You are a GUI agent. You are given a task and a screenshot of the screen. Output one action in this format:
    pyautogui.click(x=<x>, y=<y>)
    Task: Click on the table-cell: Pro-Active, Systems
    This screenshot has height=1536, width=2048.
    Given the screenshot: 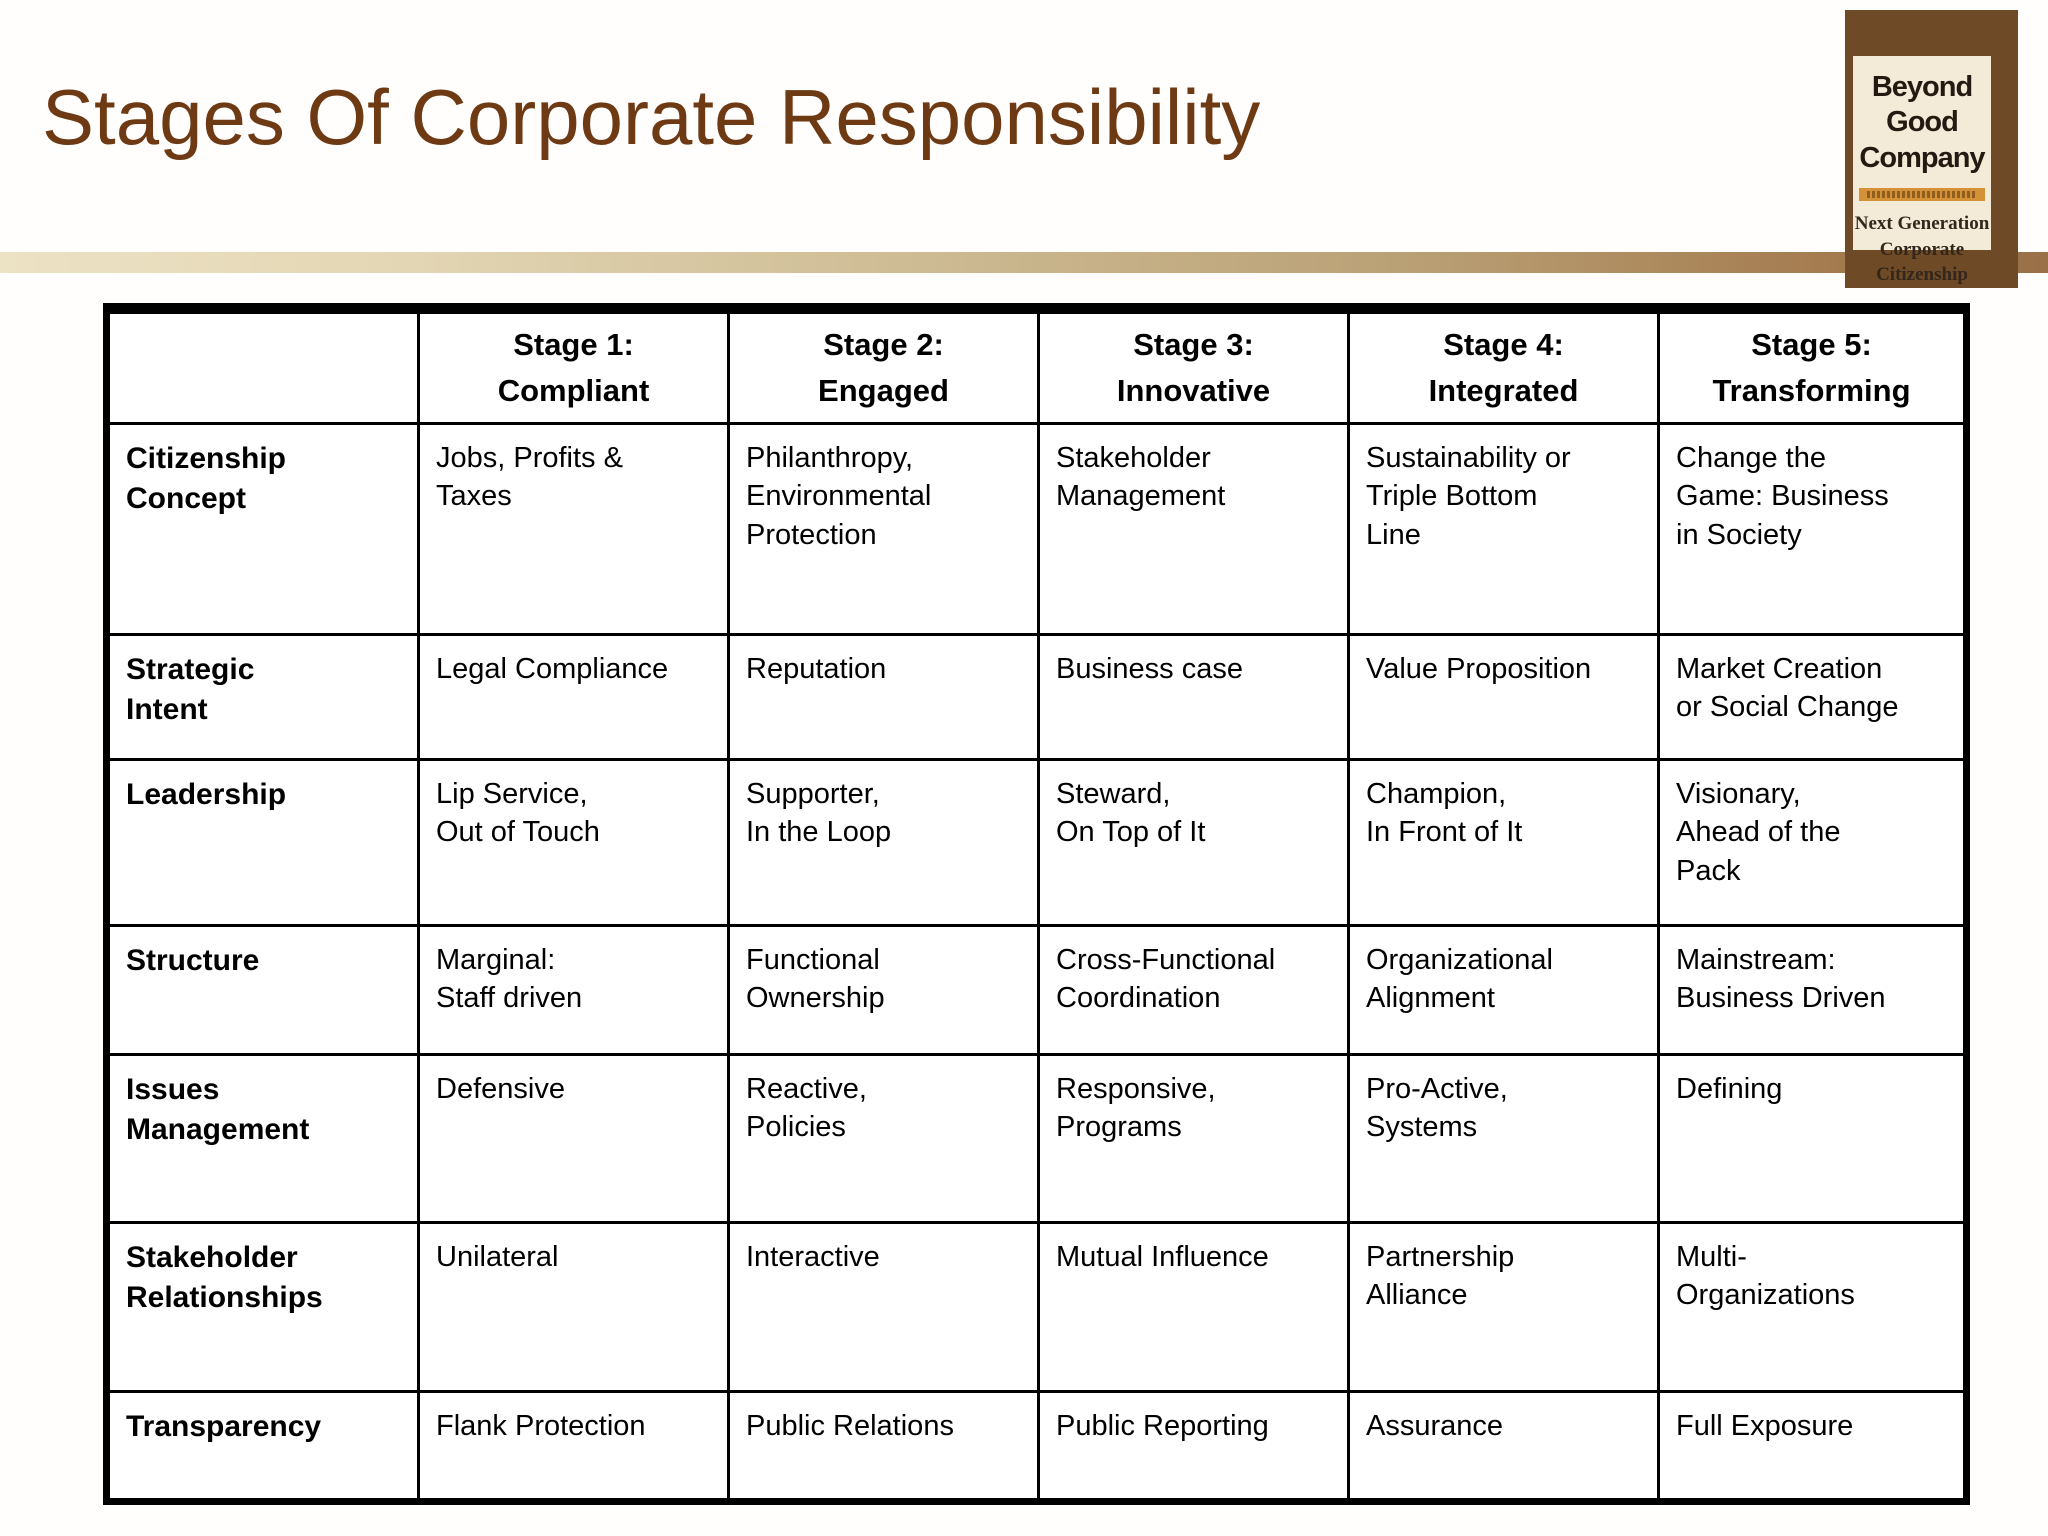 What is the action you would take?
    pyautogui.click(x=1503, y=1138)
    